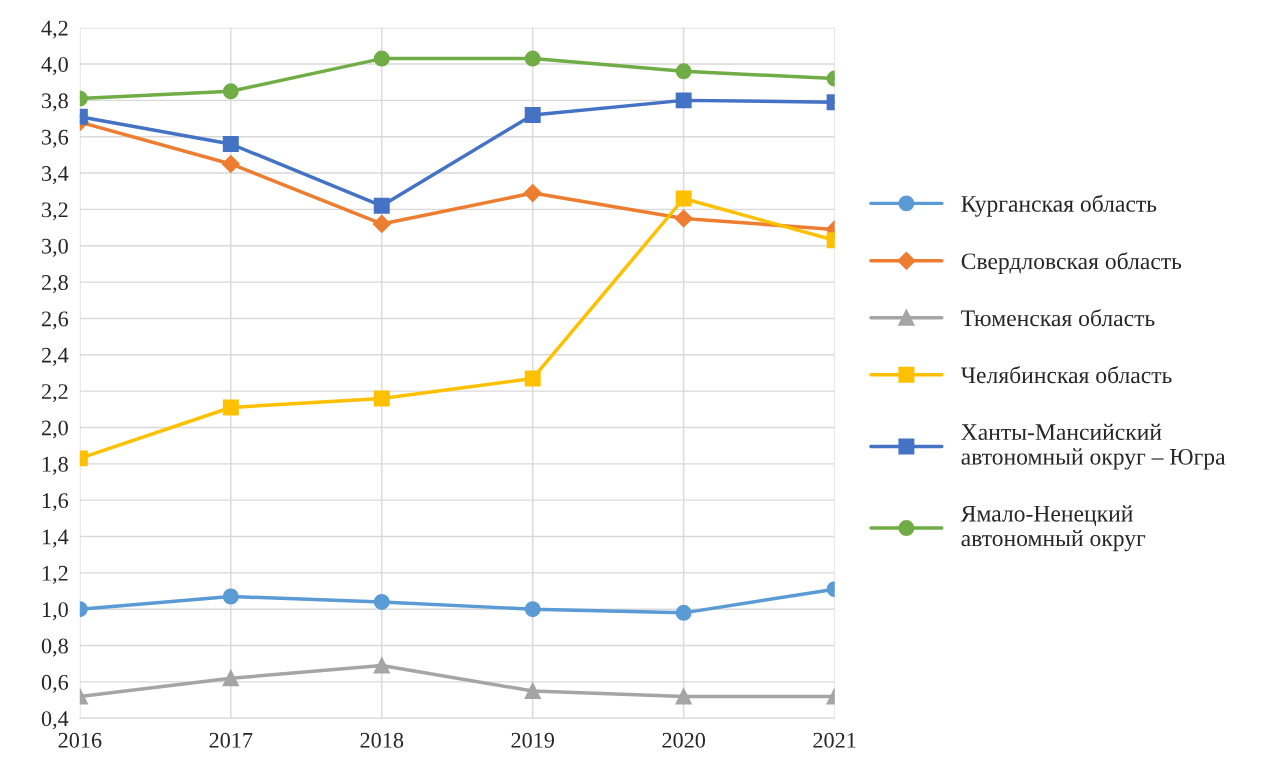  What do you see at coordinates (55, 356) in the screenshot?
I see `y-tick-label: 2,4` at bounding box center [55, 356].